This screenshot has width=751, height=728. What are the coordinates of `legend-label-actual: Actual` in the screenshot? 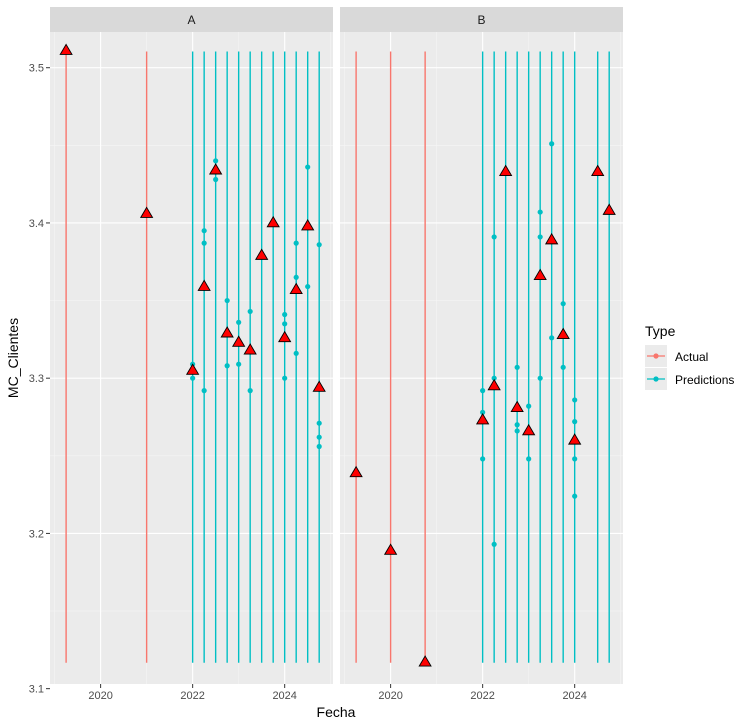 It's located at (691, 357).